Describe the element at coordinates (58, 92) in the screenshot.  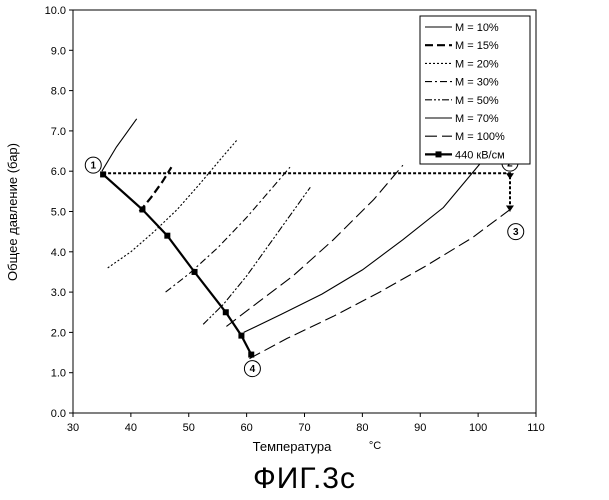
I see `y-tick-label: 8.0` at that location.